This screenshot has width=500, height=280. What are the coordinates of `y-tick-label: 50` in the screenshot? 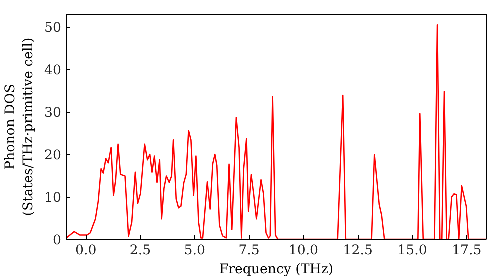 It's located at (53, 28).